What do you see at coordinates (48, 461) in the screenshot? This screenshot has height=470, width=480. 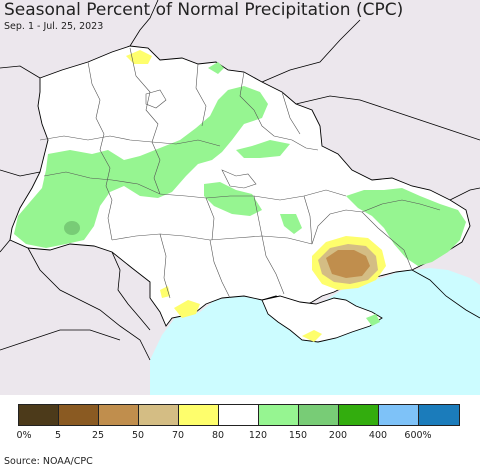 I see `source-note: Source: NOAA/CPC` at bounding box center [48, 461].